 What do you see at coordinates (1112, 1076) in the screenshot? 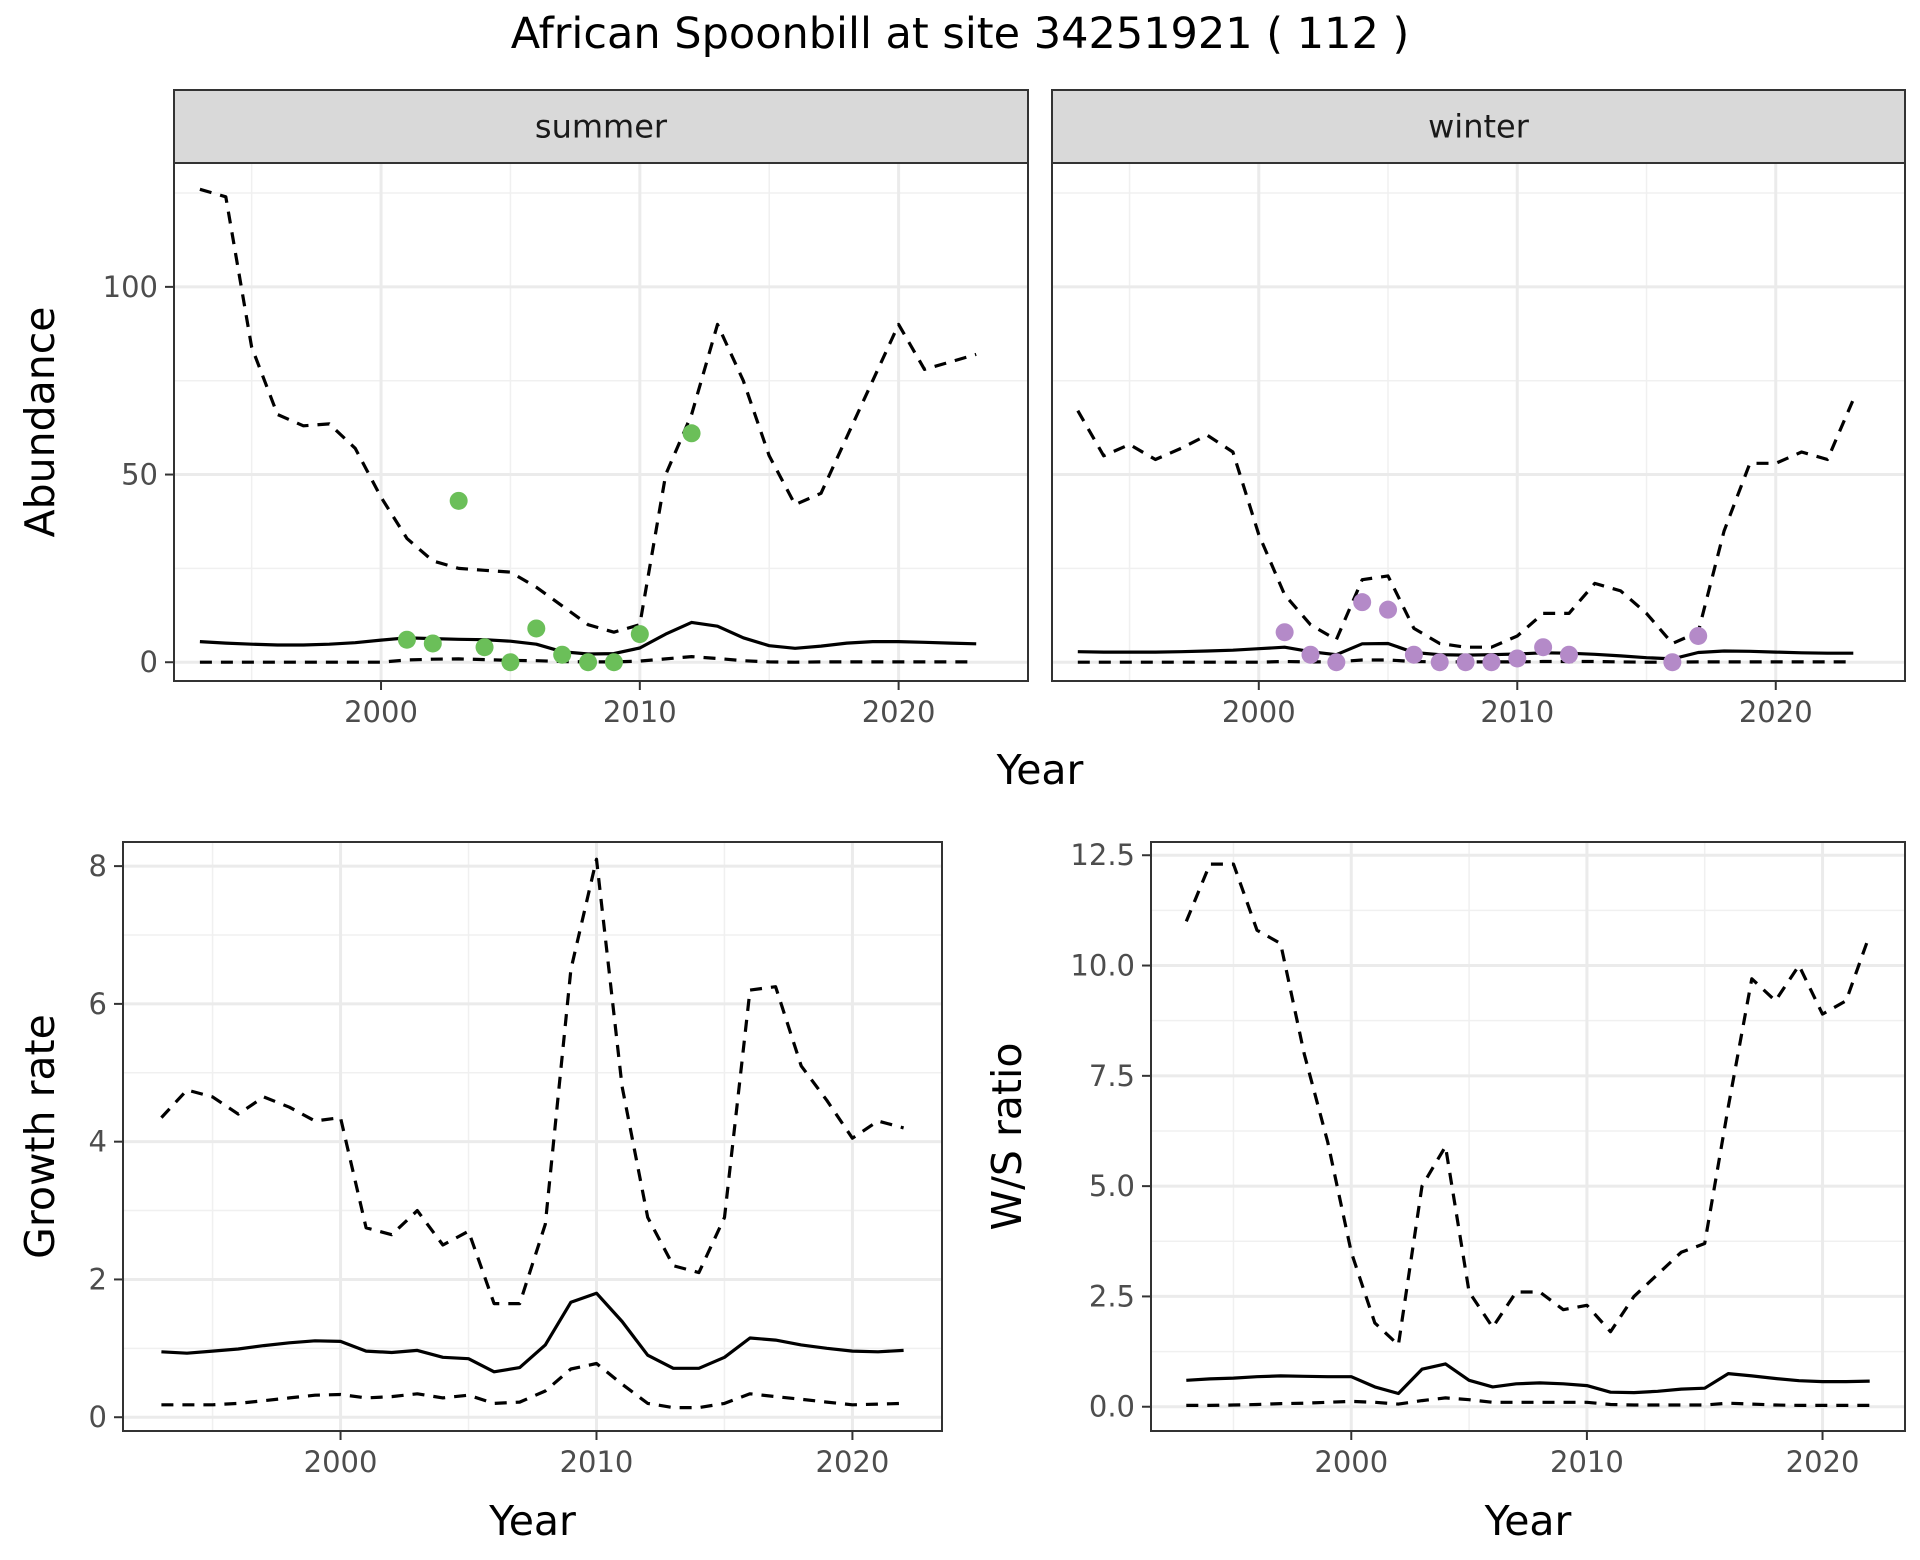
I see `y-tick-label: 7.5` at bounding box center [1112, 1076].